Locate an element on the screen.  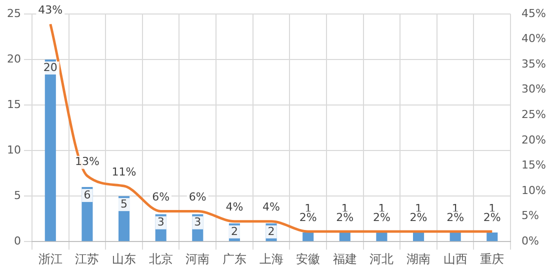
x-tick-label: 河北 is located at coordinates (382, 259).